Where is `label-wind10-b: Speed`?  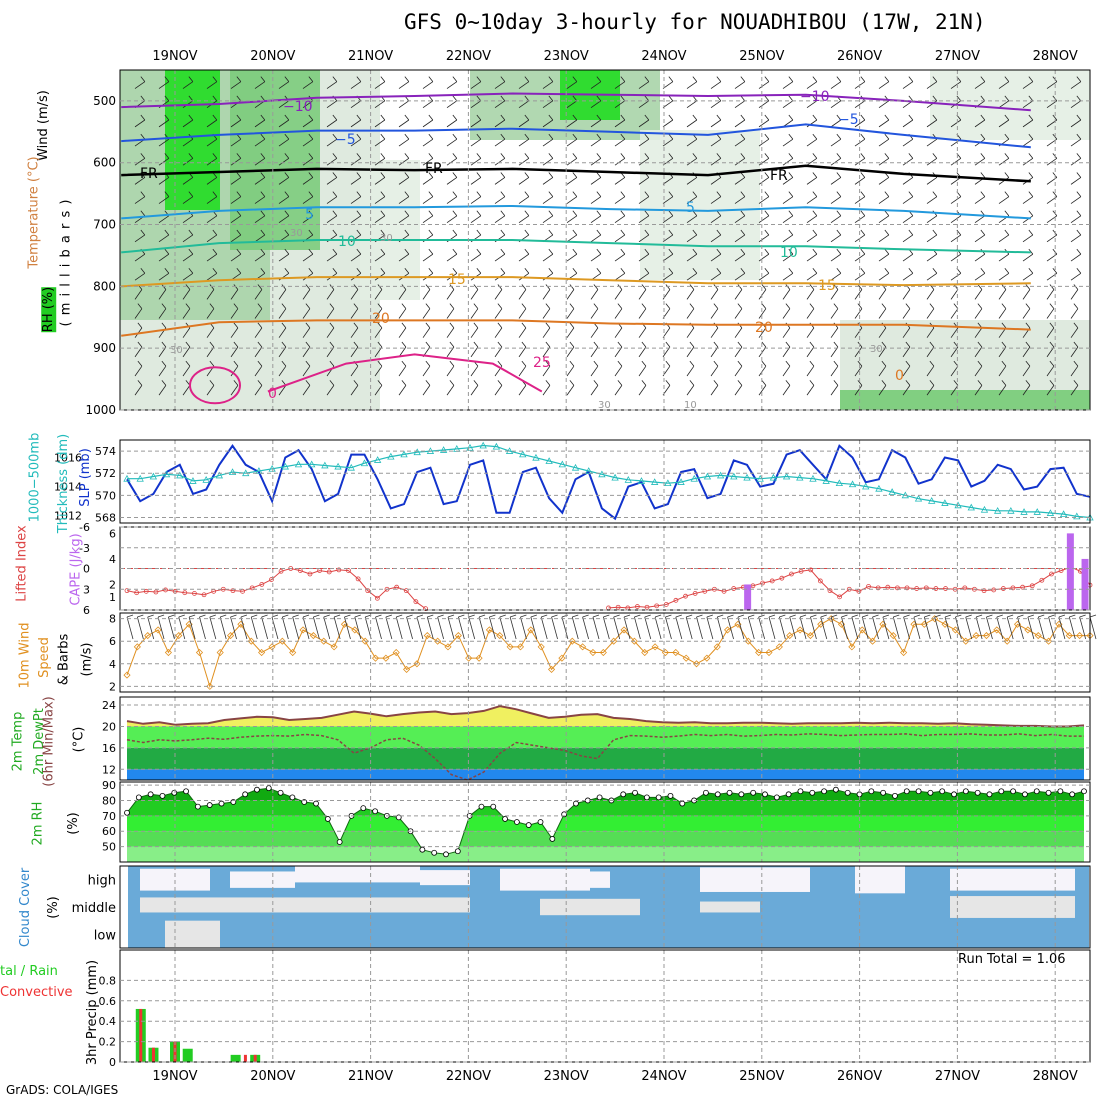
label-wind10-b: Speed is located at coordinates (44, 657).